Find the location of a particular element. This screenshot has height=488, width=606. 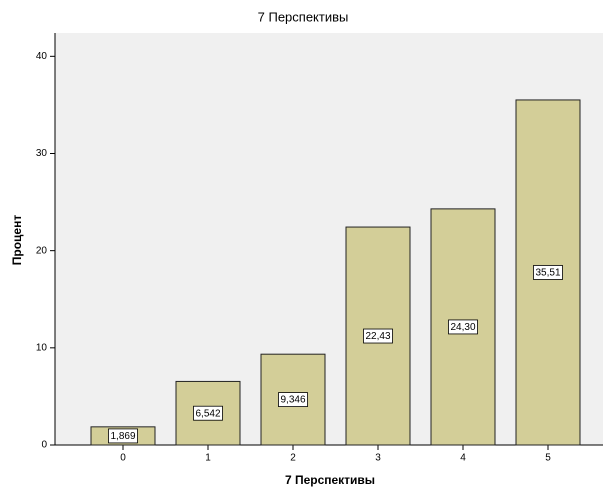

value-label: 9,346 is located at coordinates (292, 400).